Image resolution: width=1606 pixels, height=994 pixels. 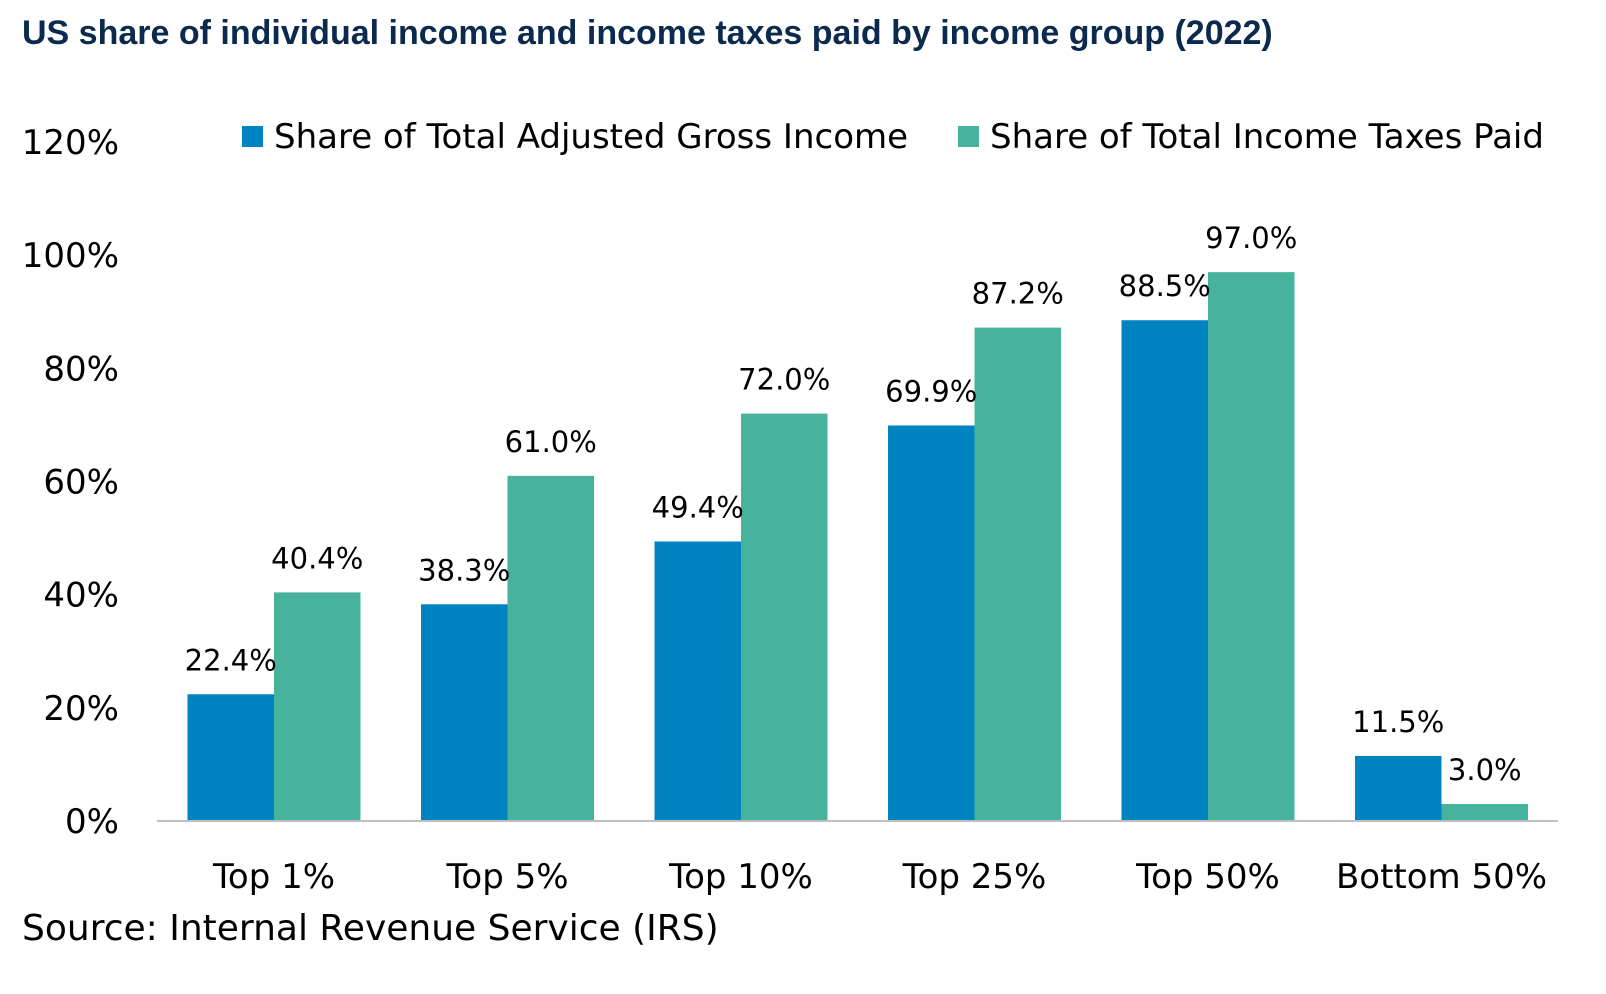 I want to click on source-note: Source: Internal Revenue Service (IRS), so click(x=370, y=928).